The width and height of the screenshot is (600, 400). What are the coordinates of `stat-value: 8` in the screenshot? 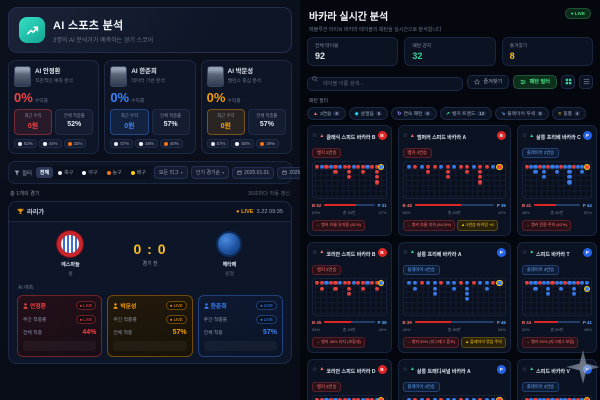 It's located at (512, 56).